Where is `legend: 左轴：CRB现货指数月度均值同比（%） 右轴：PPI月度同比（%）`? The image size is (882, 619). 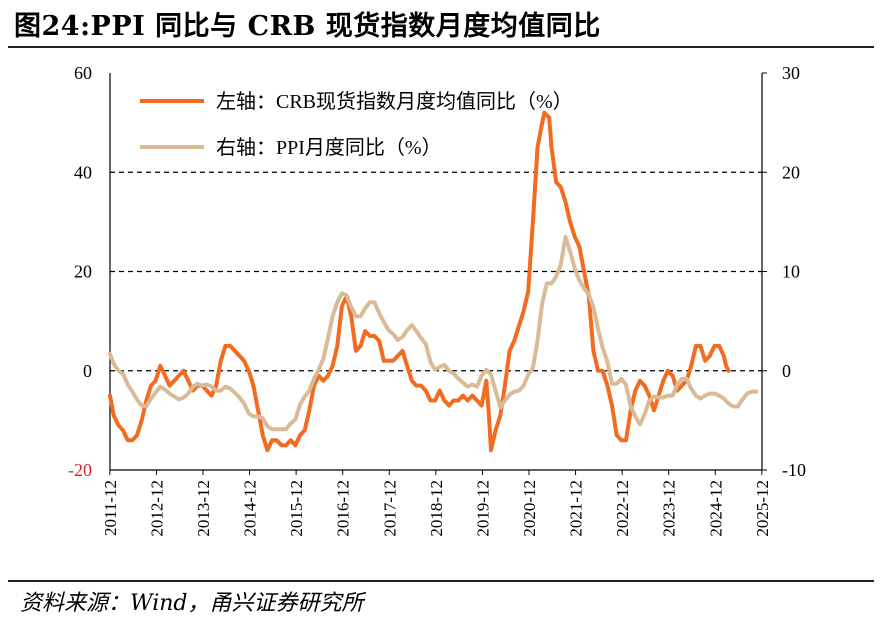
legend: 左轴：CRB现货指数月度均值同比（%） 右轴：PPI月度同比（%） is located at coordinates (356, 124).